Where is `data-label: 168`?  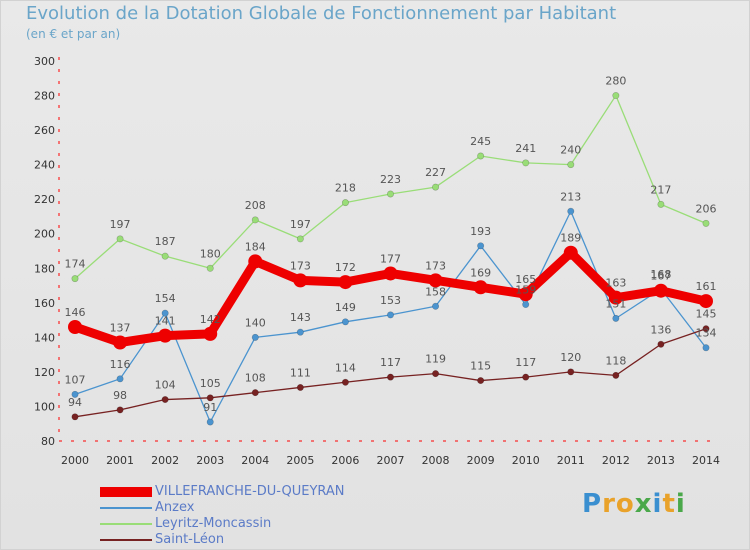 data-label: 168 is located at coordinates (660, 274).